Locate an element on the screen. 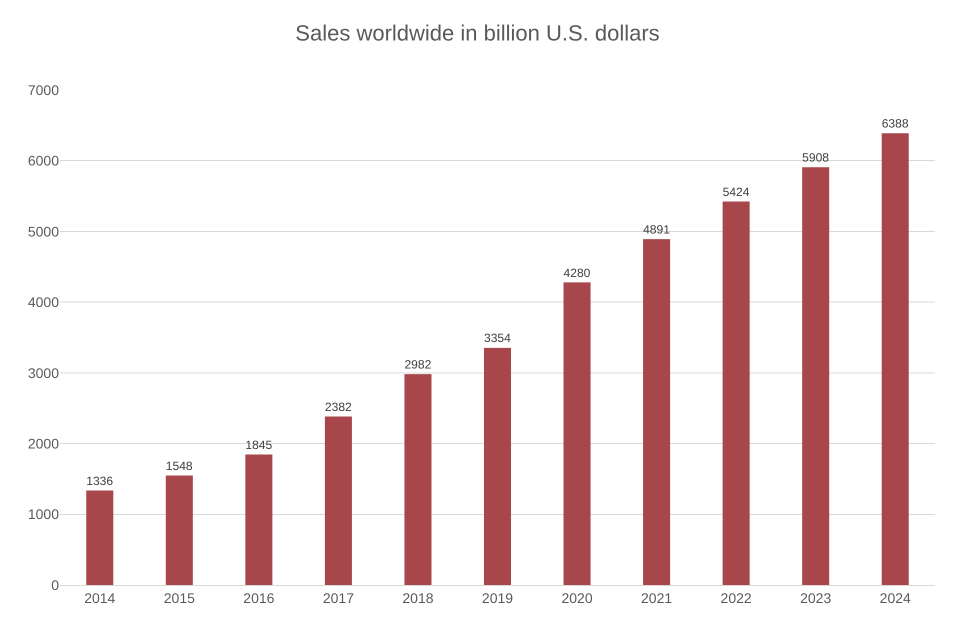 The height and width of the screenshot is (625, 955). data-label: 4891 is located at coordinates (656, 229).